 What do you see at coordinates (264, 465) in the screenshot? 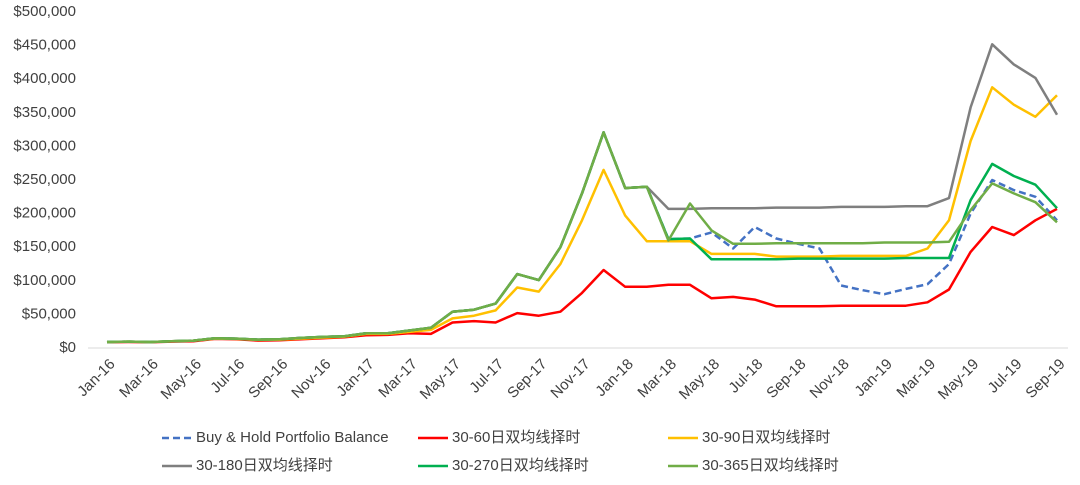
I see `legend-label: 30-180日双均线择时` at bounding box center [264, 465].